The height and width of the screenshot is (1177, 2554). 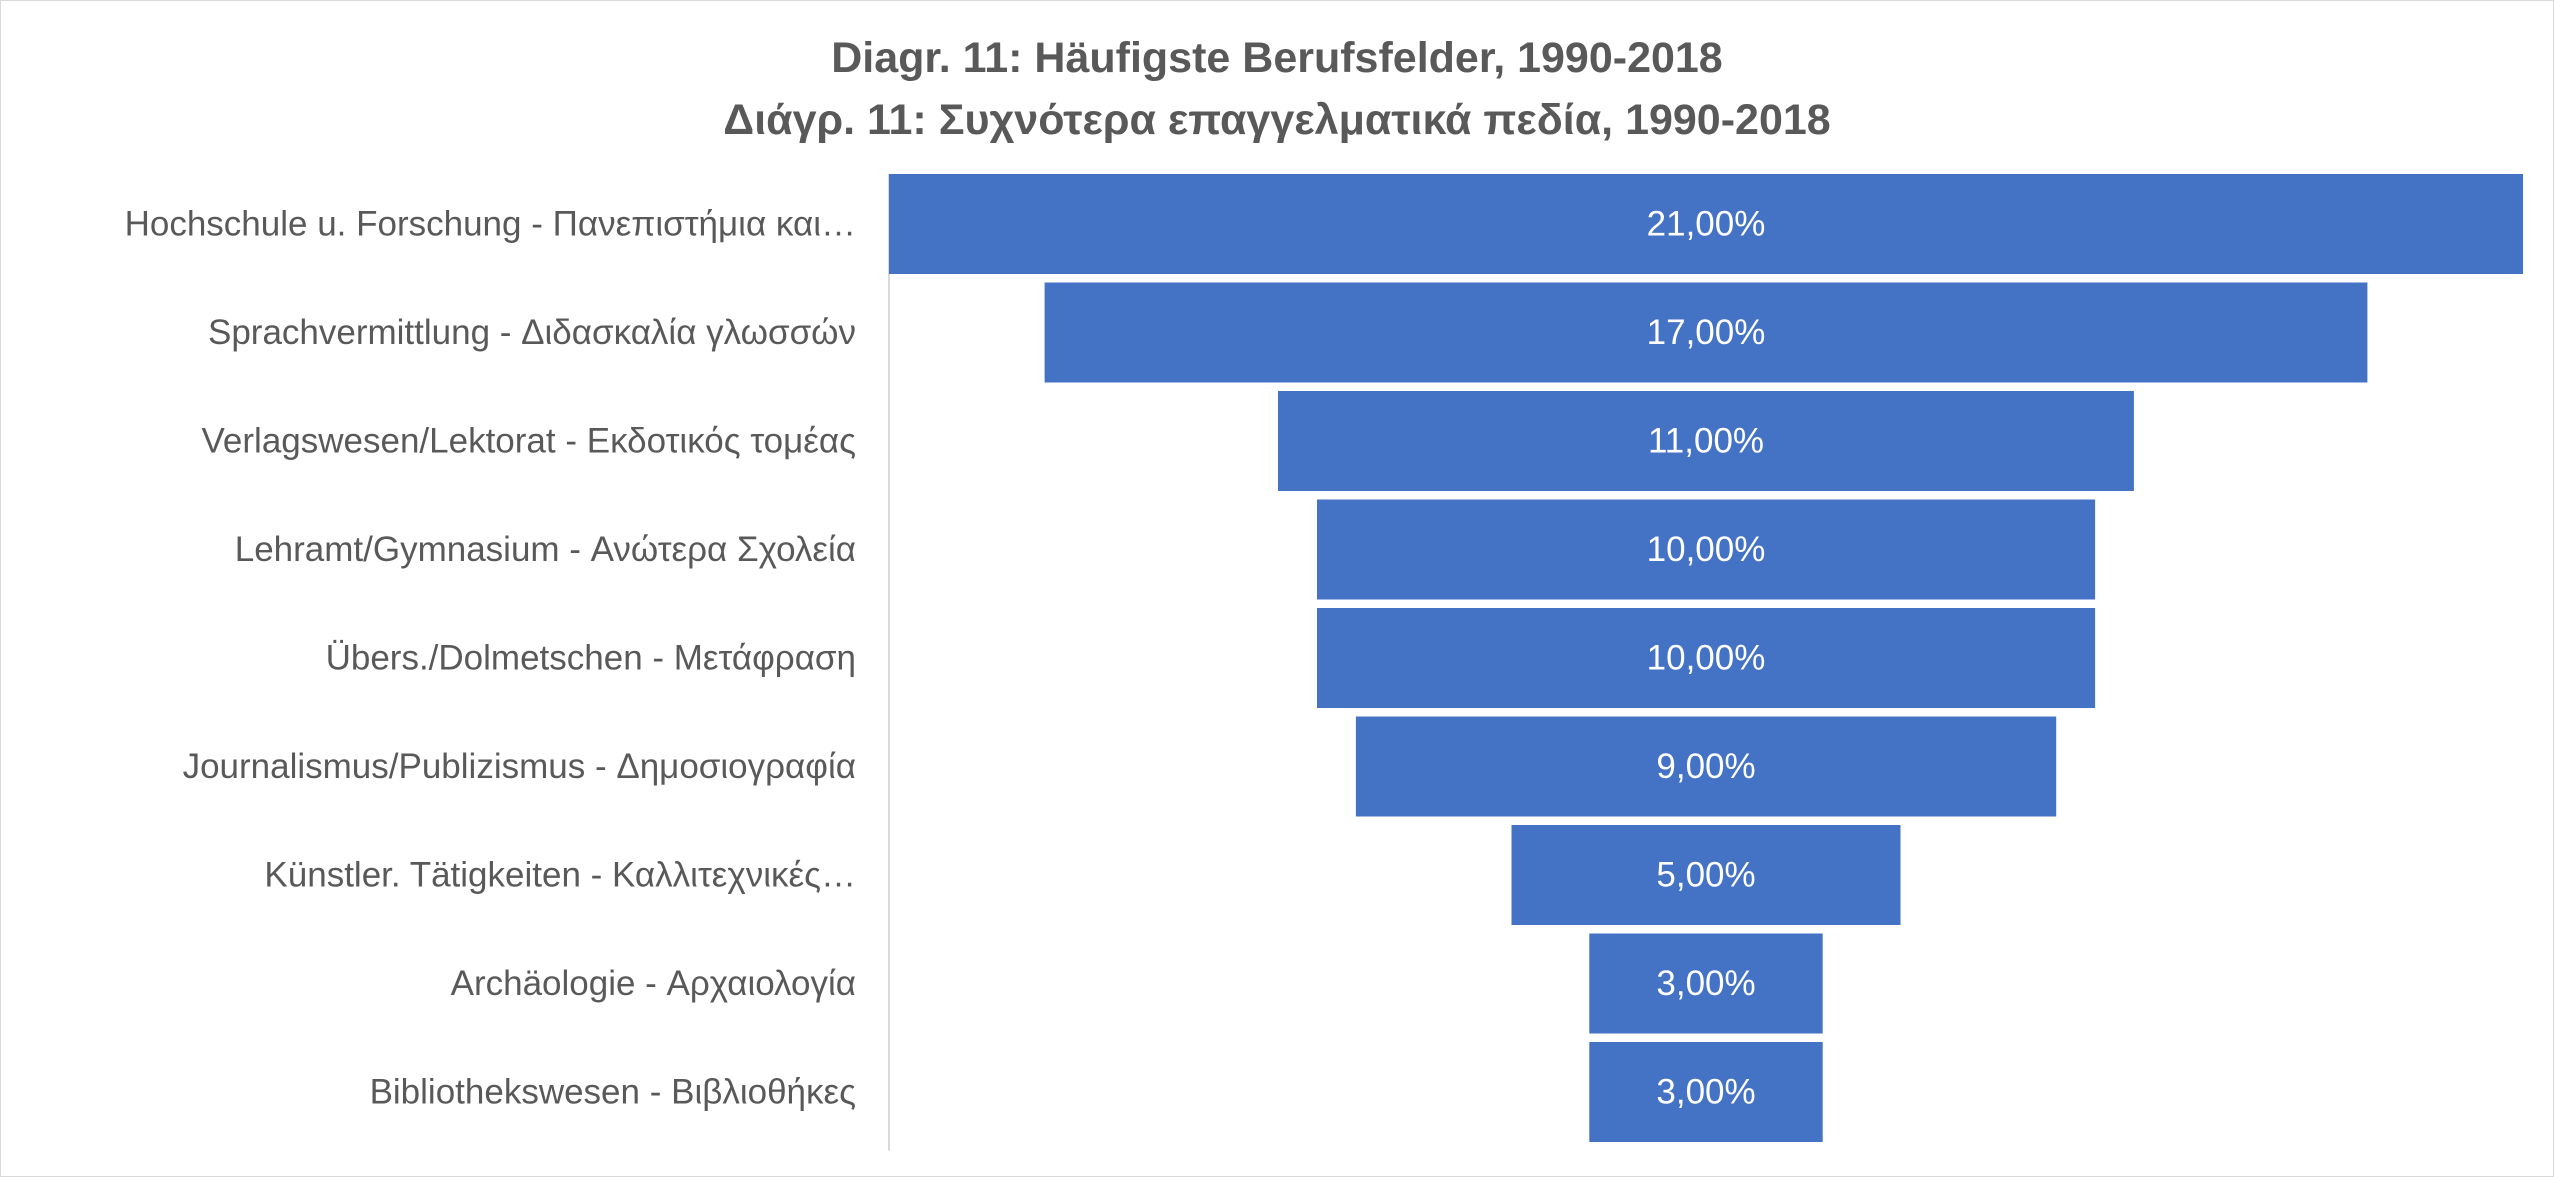 I want to click on category-label: Journalismus/Publizismus - Δημοσιογραφία, so click(x=519, y=766).